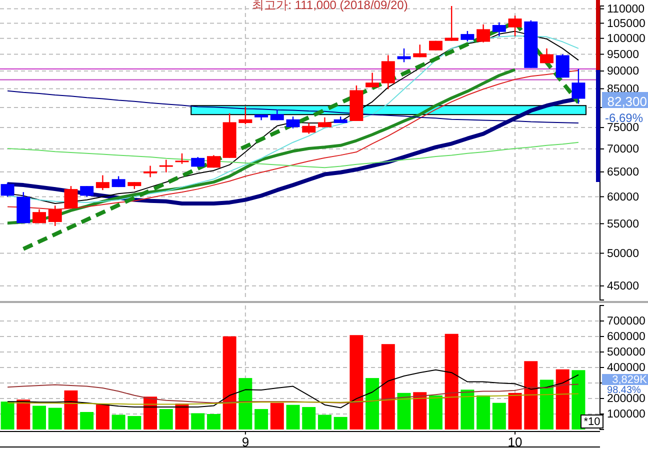  Describe the element at coordinates (627, 101) in the screenshot. I see `text: 82,300` at that location.